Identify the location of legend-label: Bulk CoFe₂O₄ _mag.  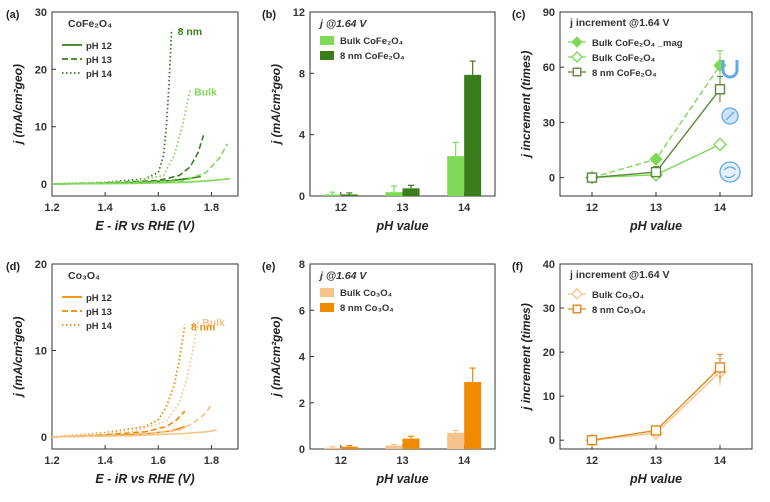
(637, 43).